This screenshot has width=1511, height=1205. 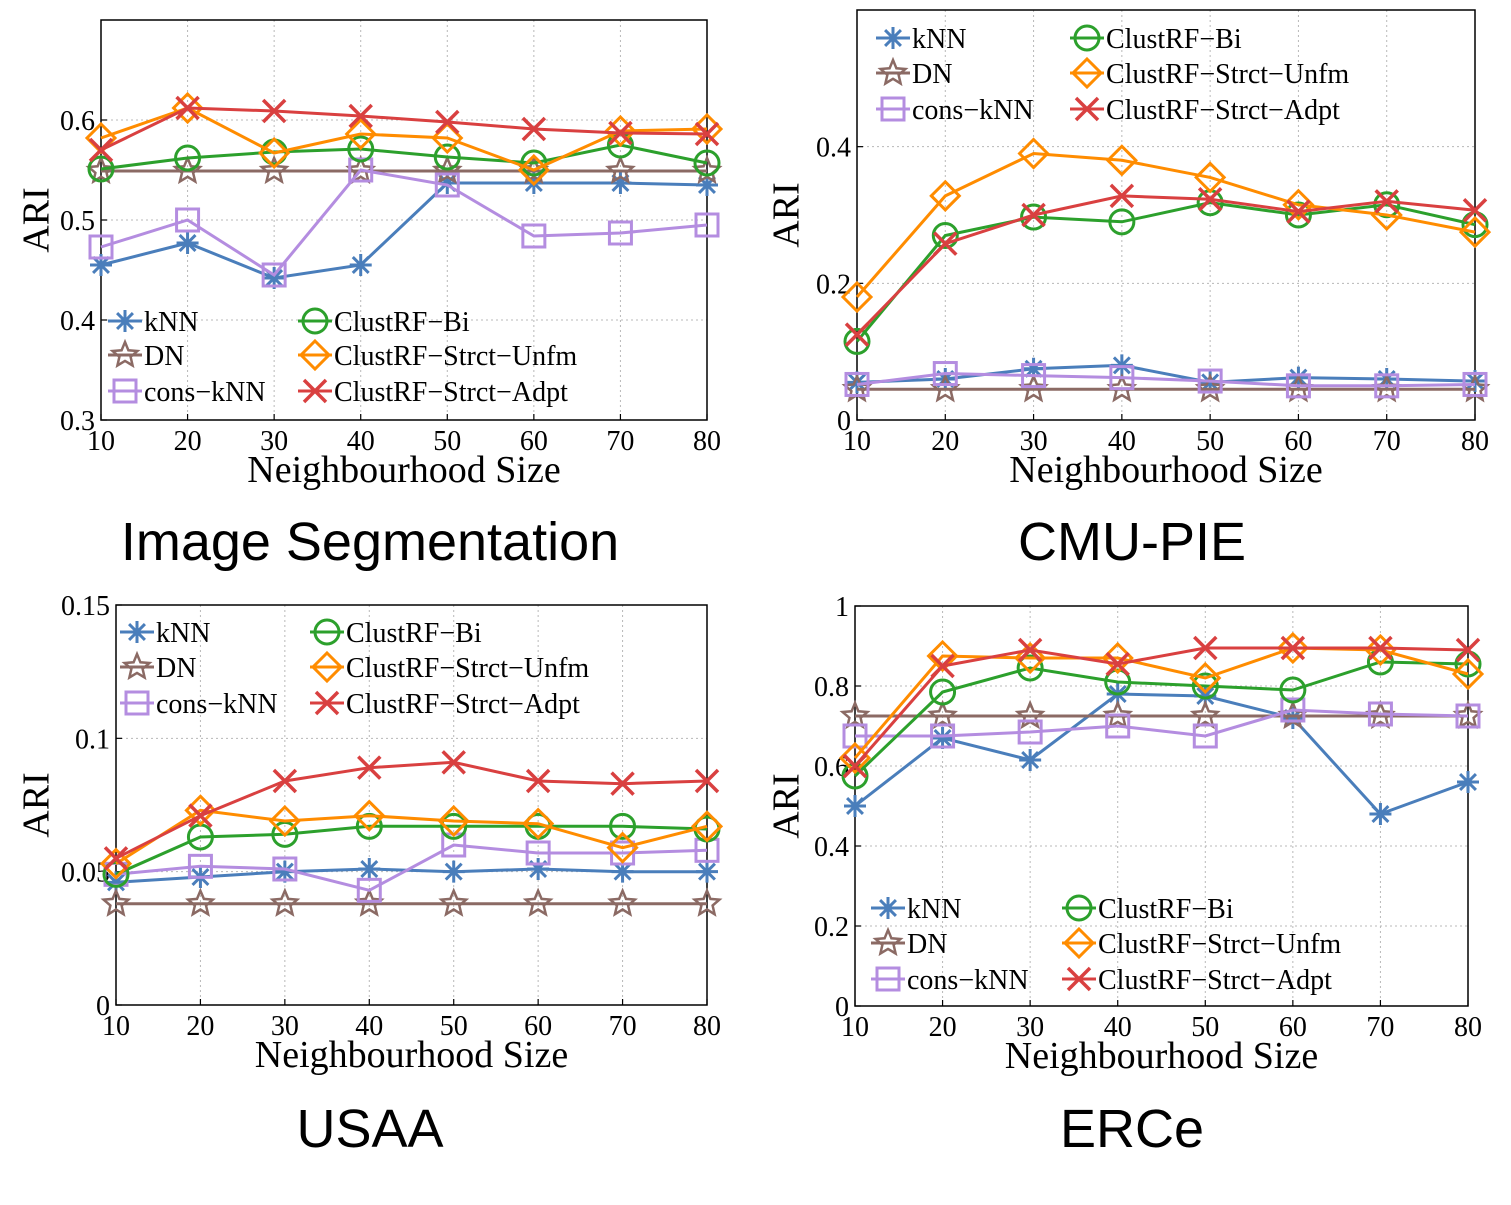 I want to click on series-line-clustrf-strct-unfm, so click(x=404, y=139).